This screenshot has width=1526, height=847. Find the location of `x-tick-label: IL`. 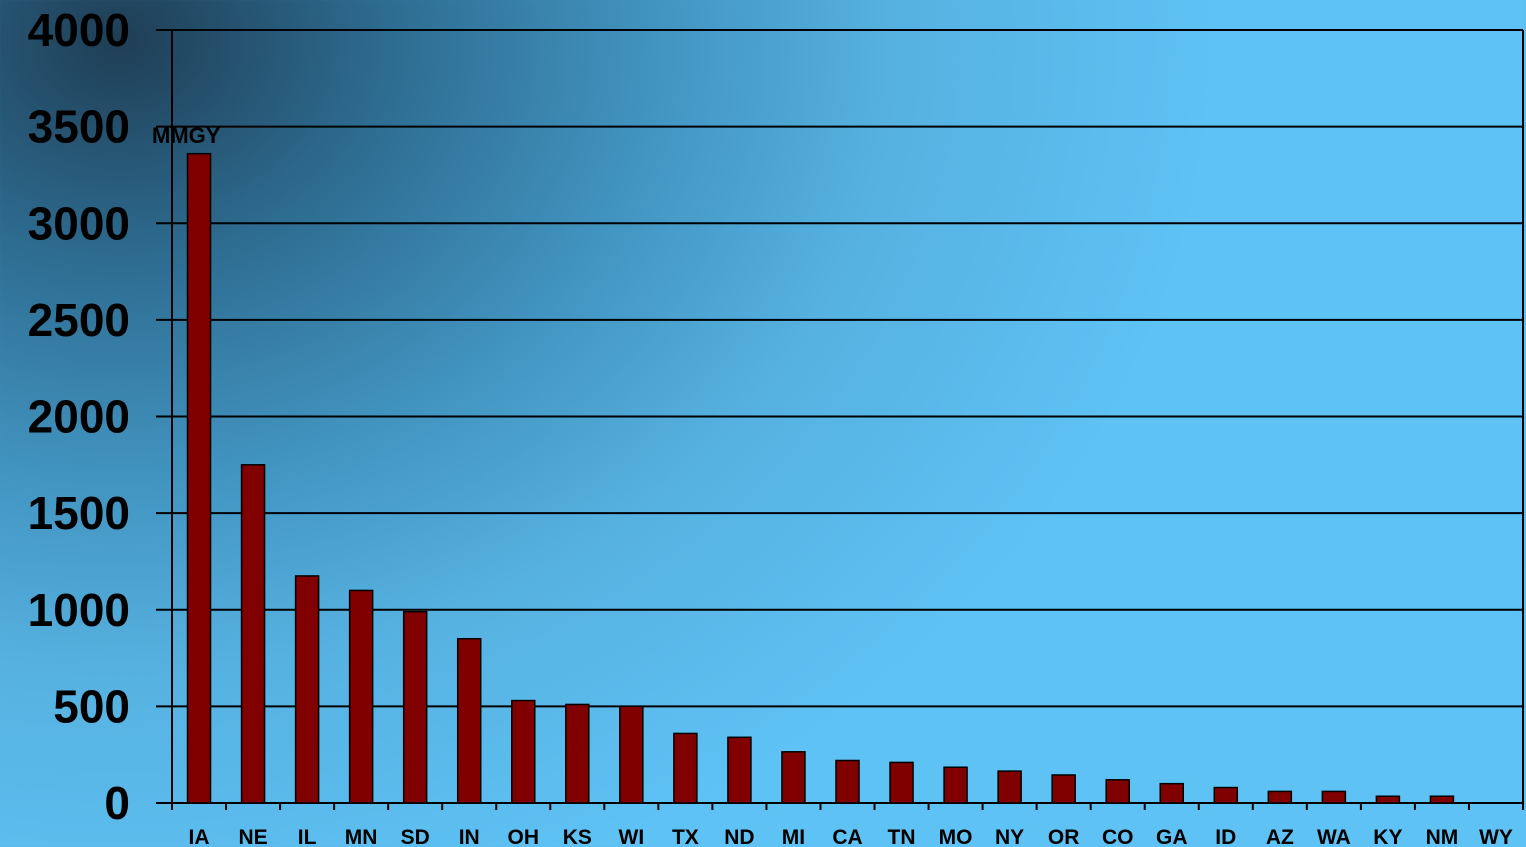

x-tick-label: IL is located at coordinates (307, 836).